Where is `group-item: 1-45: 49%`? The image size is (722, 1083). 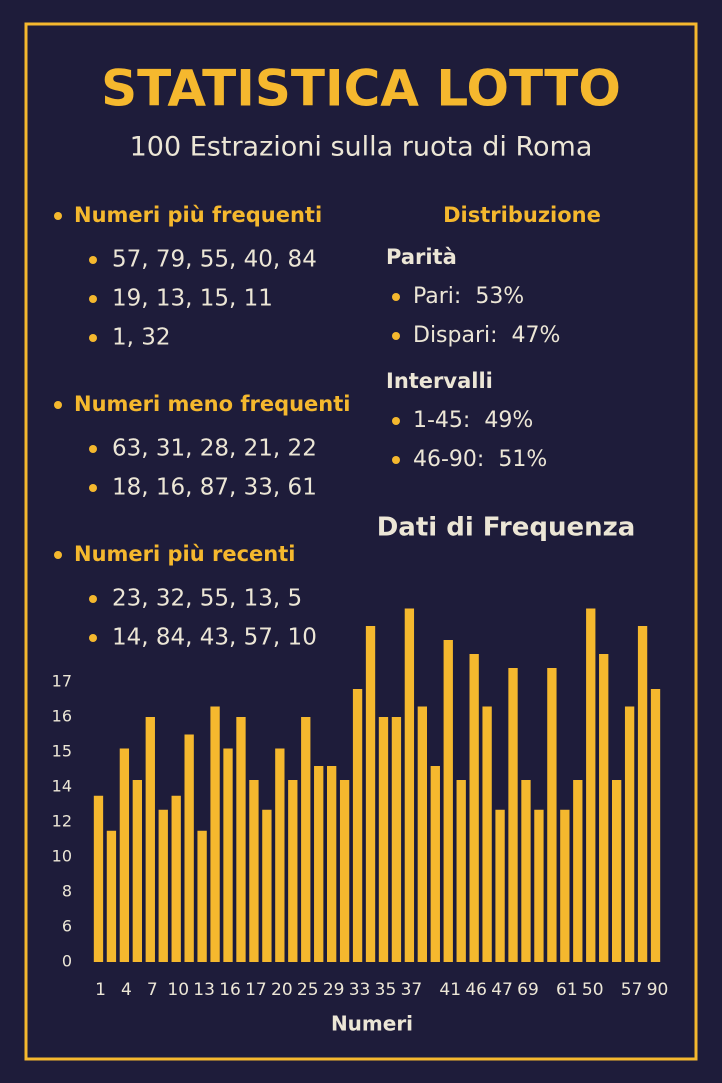
group-item: 1-45: 49% is located at coordinates (473, 420).